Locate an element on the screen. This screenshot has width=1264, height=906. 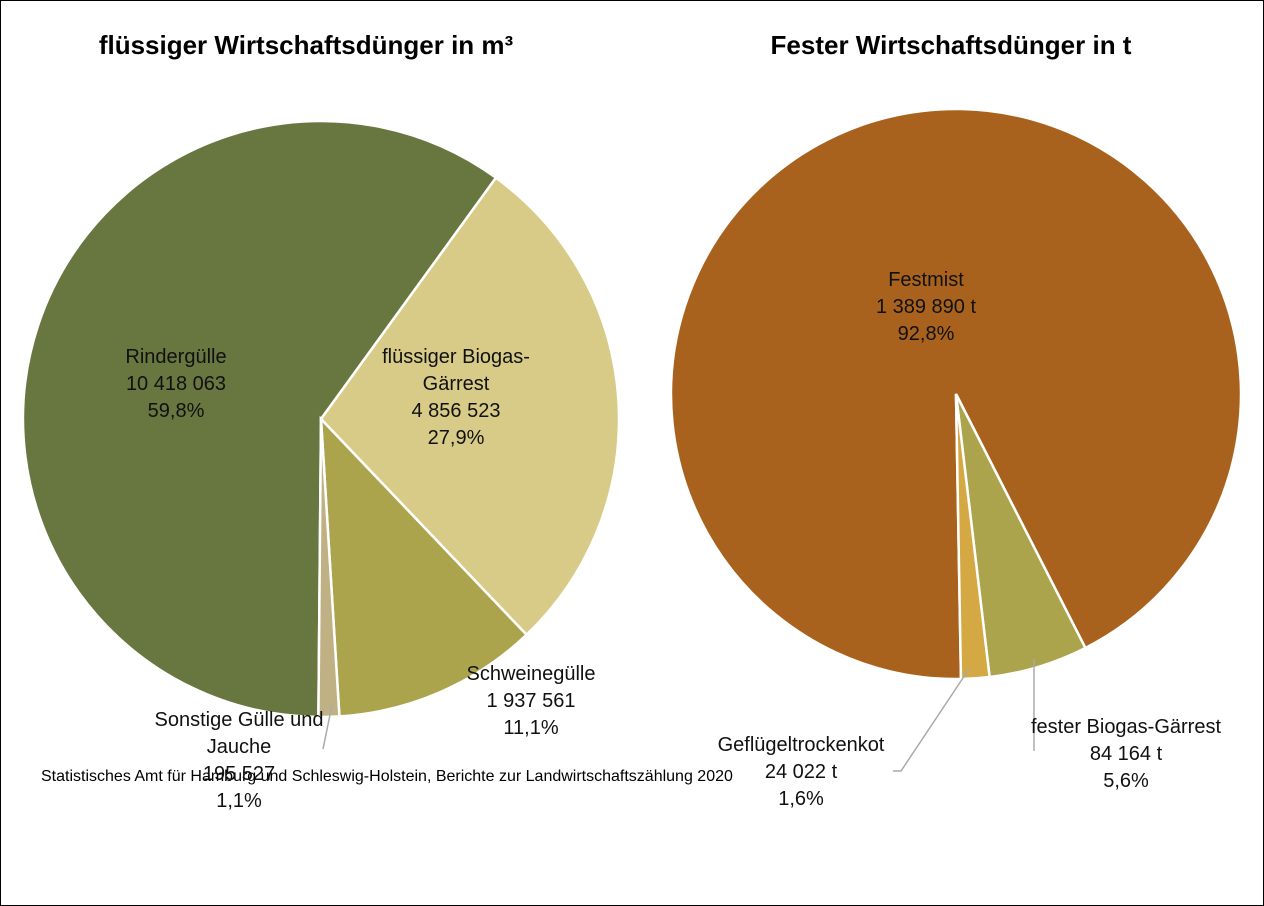
data-label: Schweinegülle 1 937 561 11,1% is located at coordinates (531, 701).